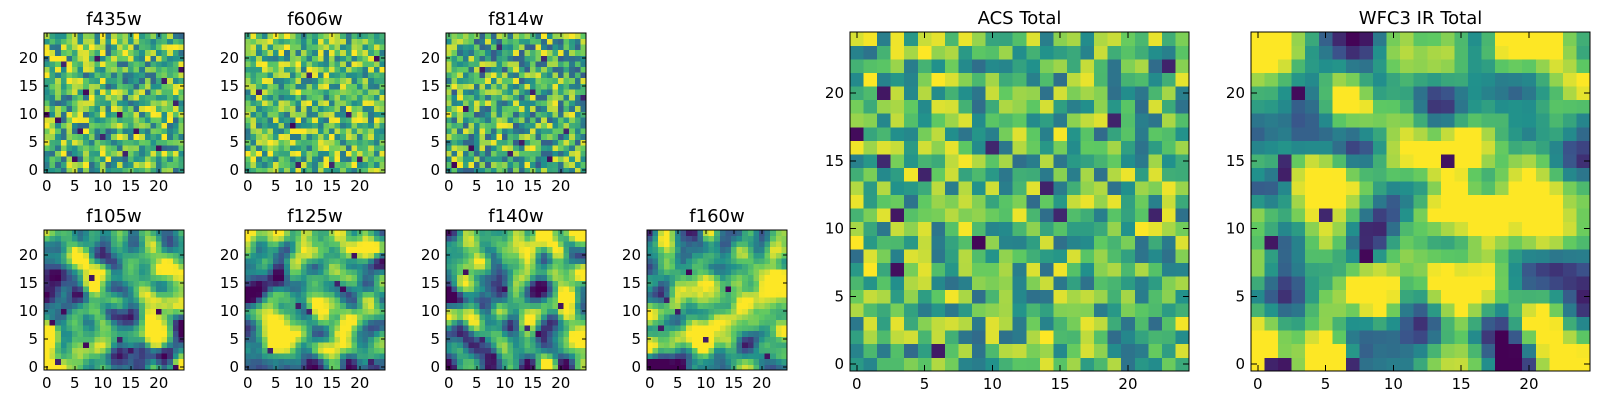 The width and height of the screenshot is (1600, 400). I want to click on panel-title: f606w, so click(314, 19).